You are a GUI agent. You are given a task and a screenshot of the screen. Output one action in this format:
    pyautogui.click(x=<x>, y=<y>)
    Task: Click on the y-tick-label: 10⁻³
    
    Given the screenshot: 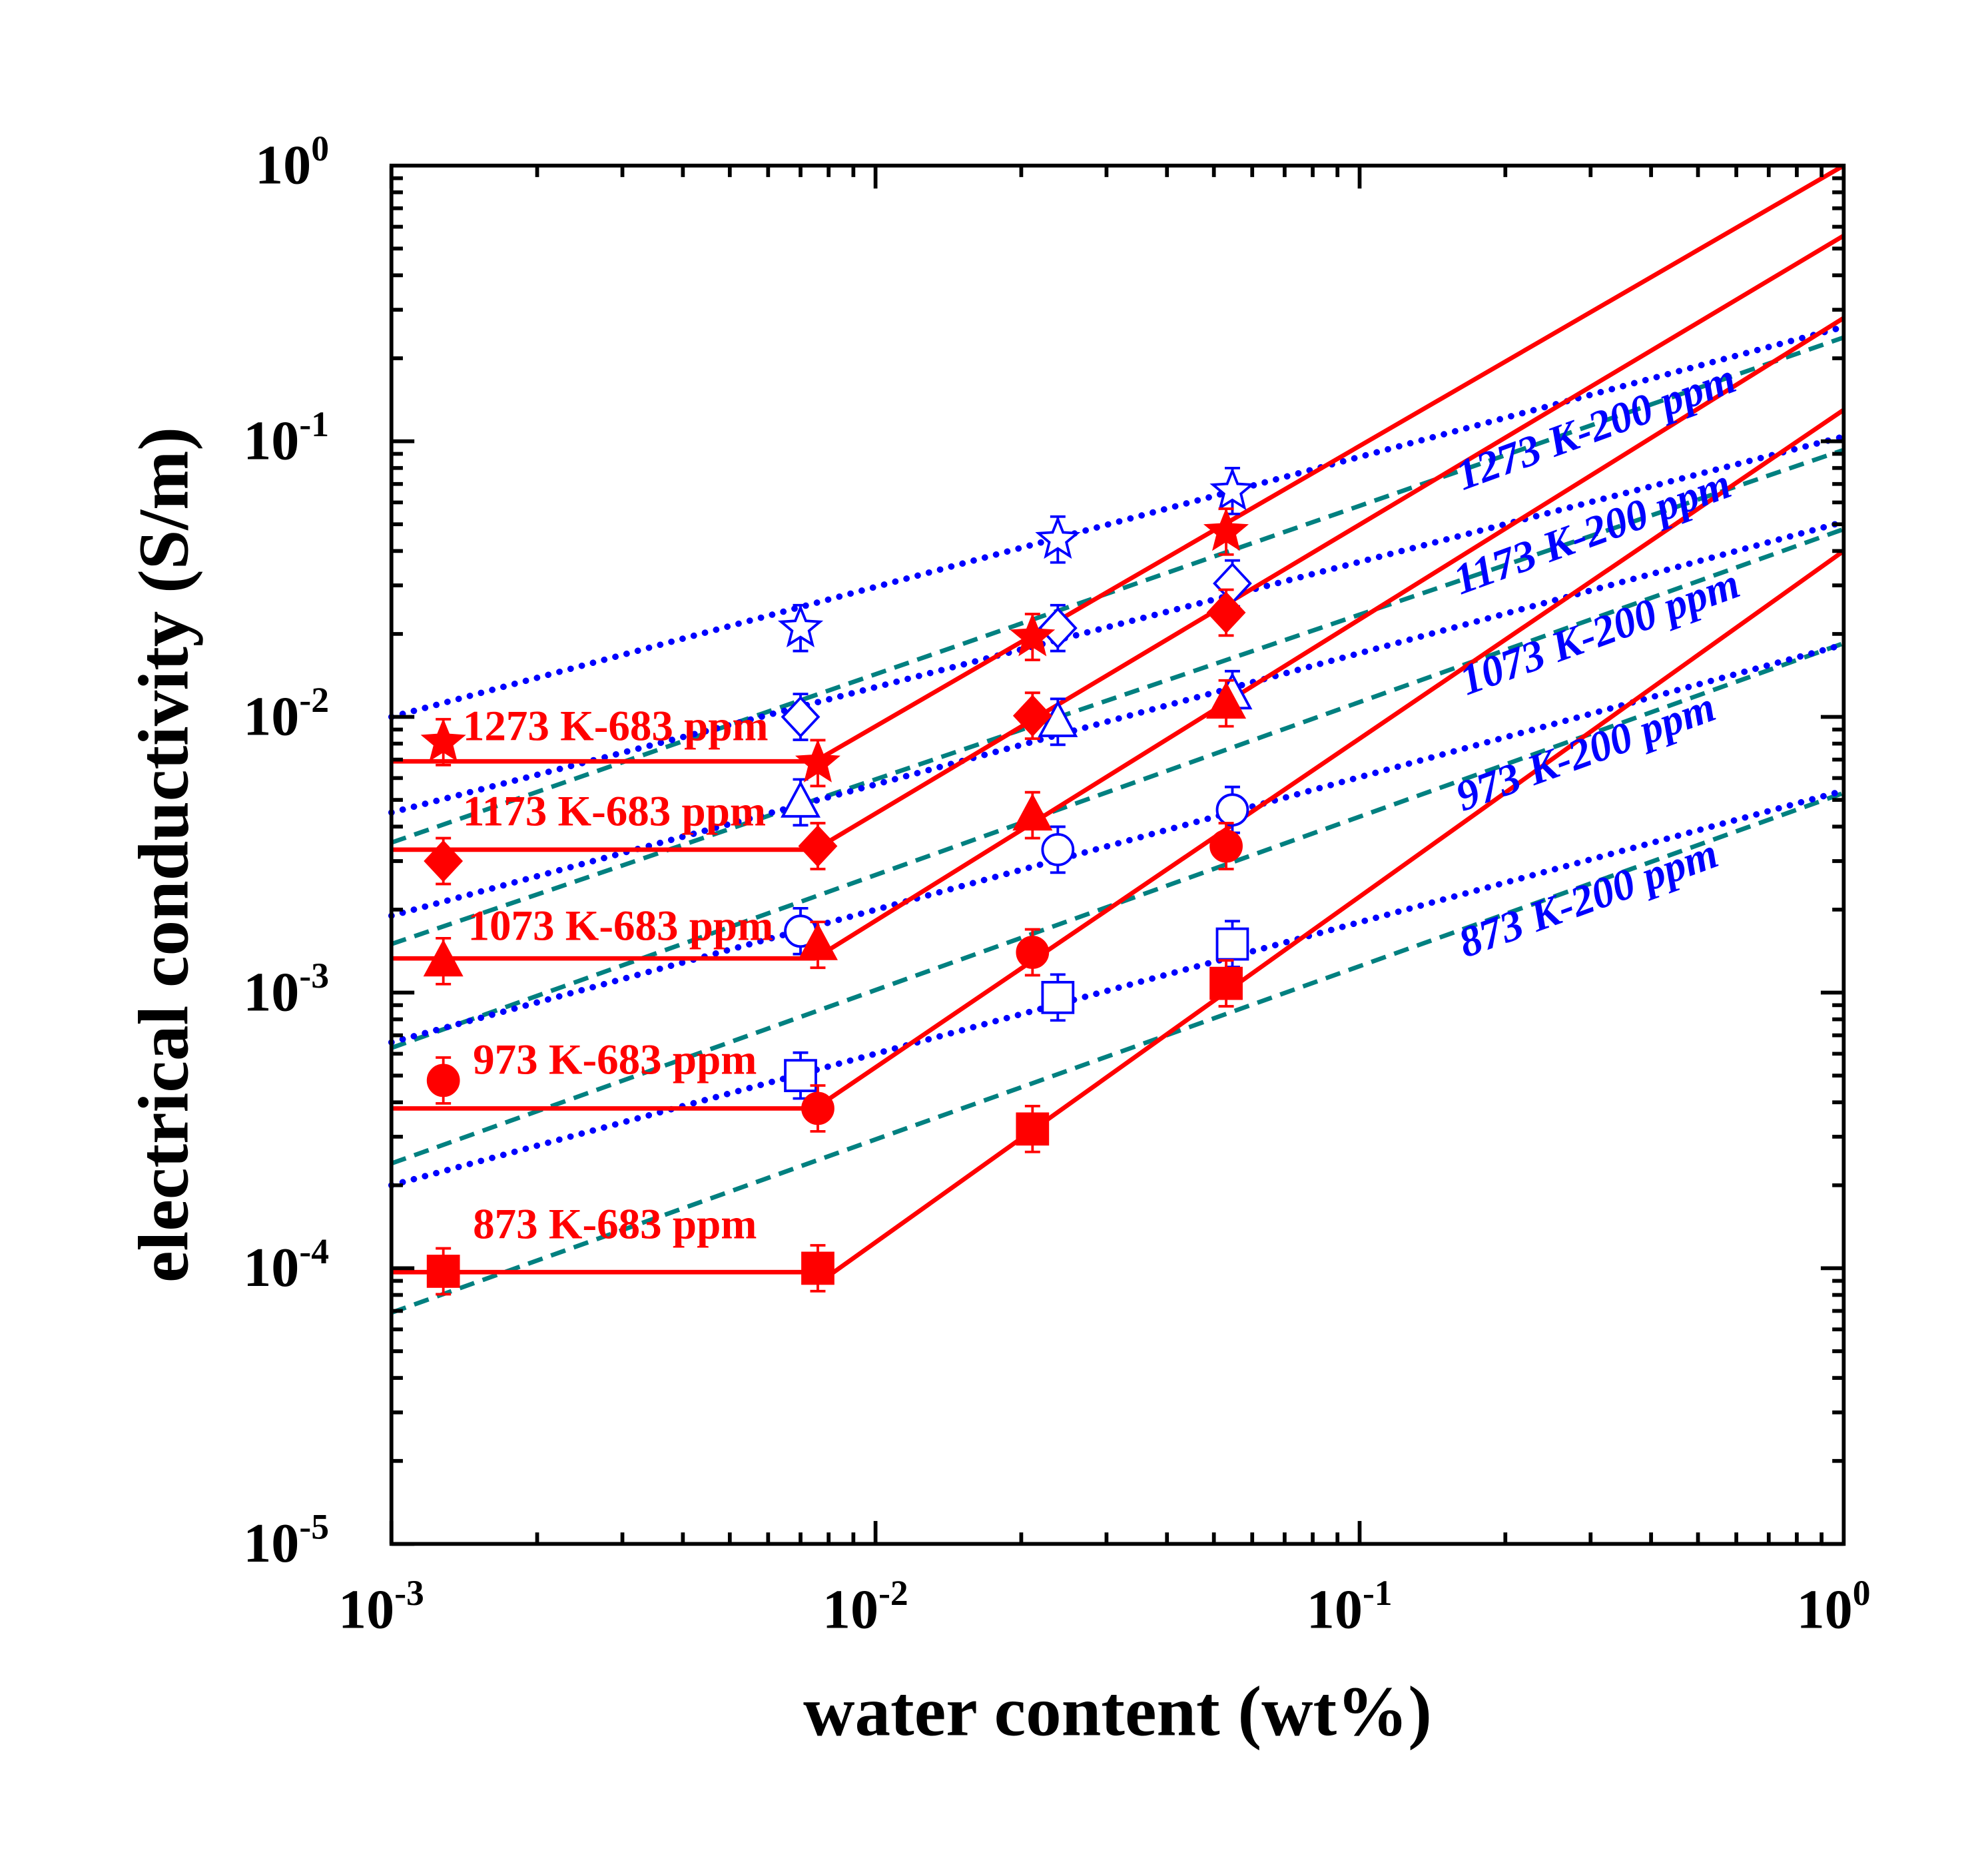 What is the action you would take?
    pyautogui.click(x=286, y=989)
    